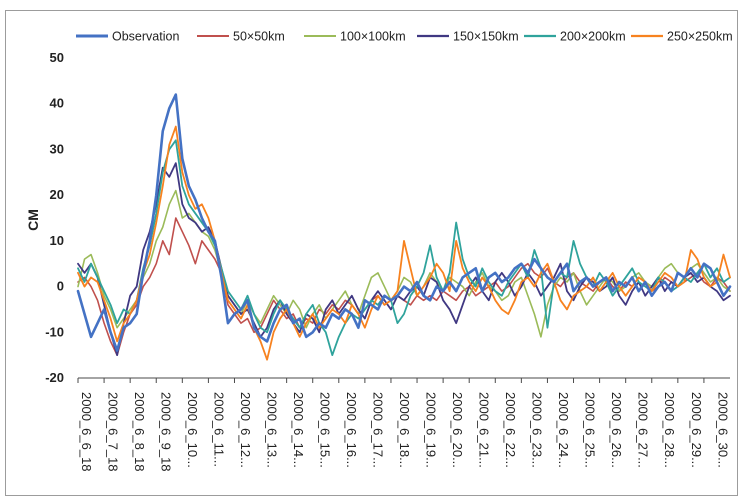 The image size is (742, 497). I want to click on legend-label: 100×100km, so click(373, 37).